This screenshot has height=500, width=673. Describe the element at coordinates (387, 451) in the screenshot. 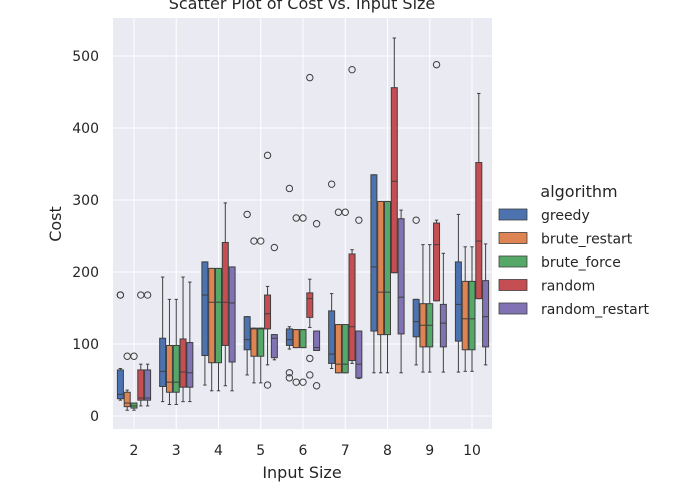

I see `x-tick-label: 8` at that location.